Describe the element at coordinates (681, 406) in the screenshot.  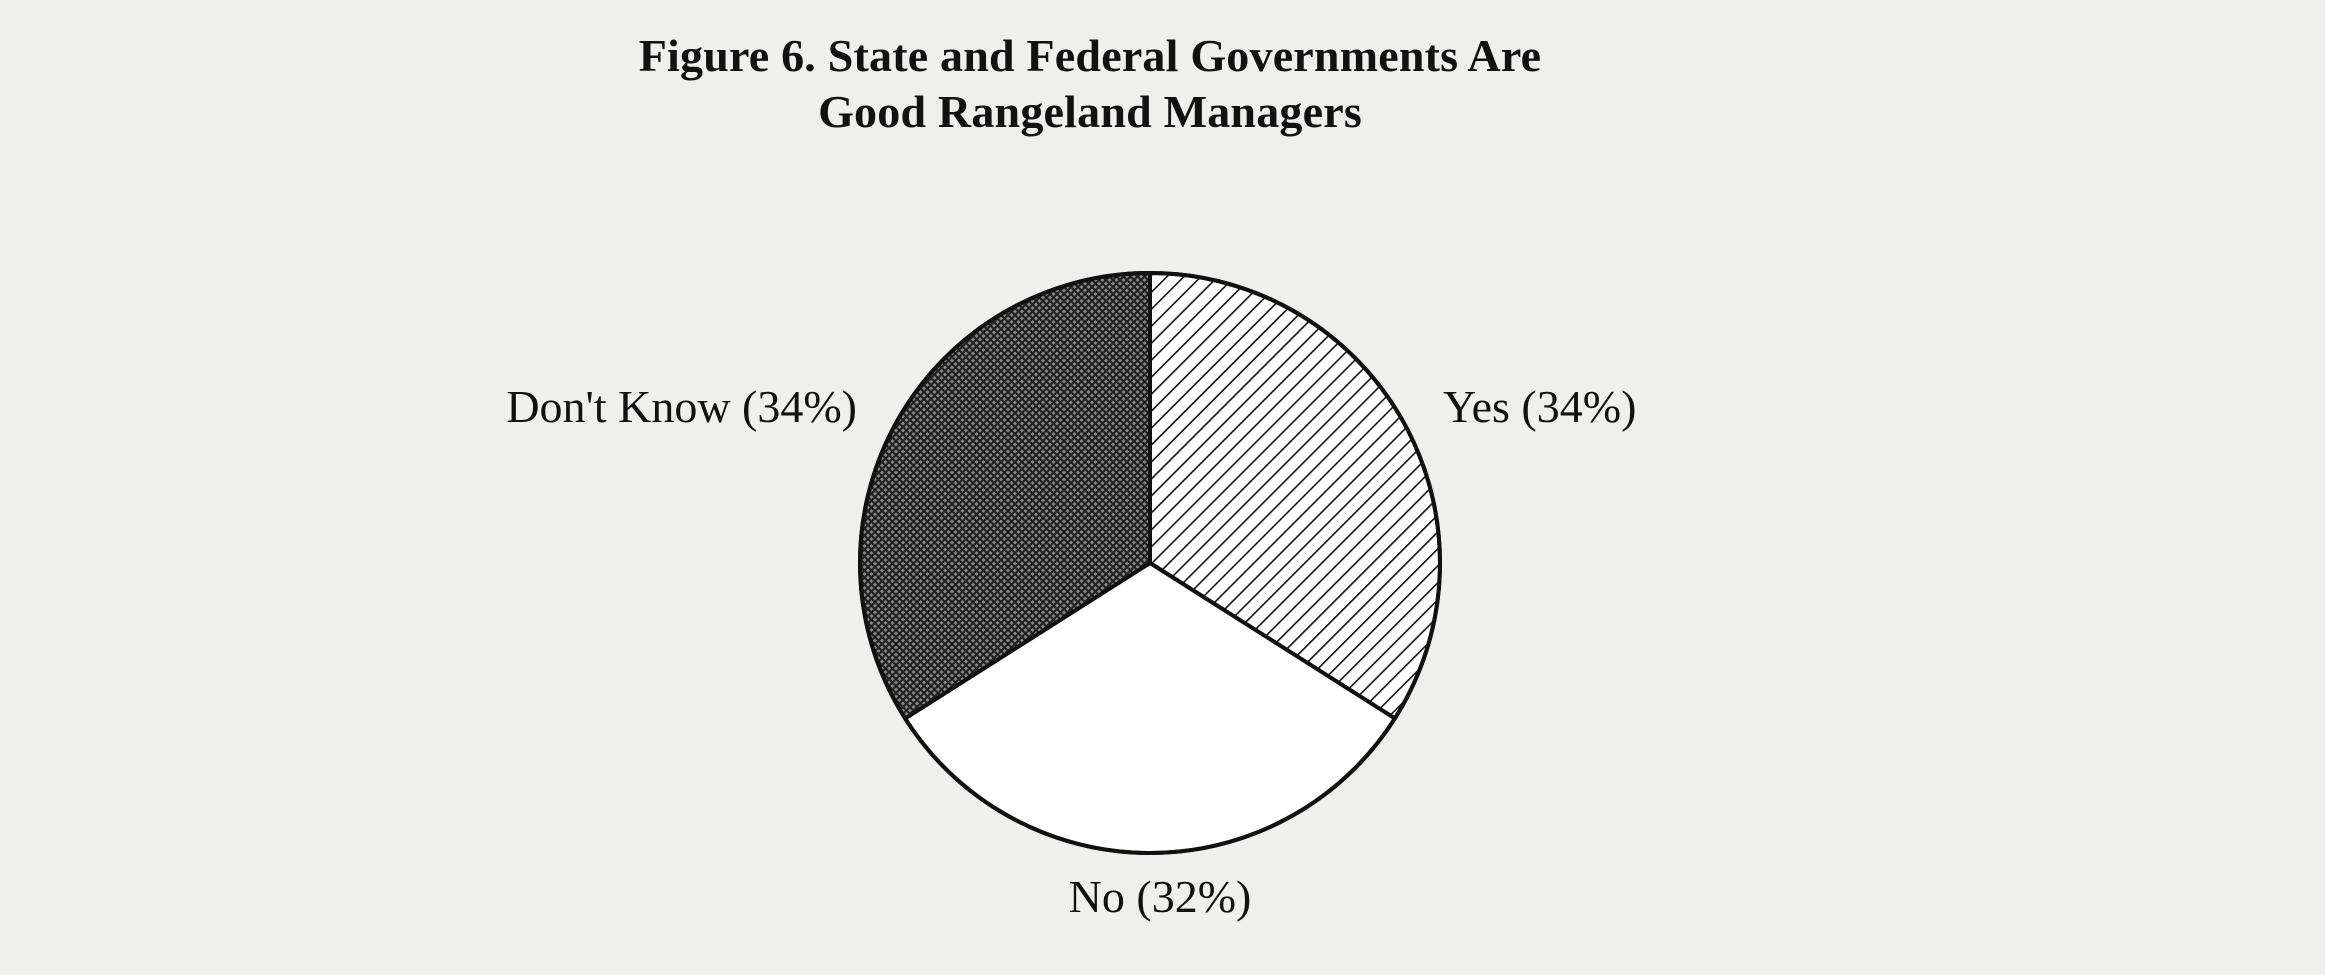
I see `pie-label-2: Don't Know (34%)` at that location.